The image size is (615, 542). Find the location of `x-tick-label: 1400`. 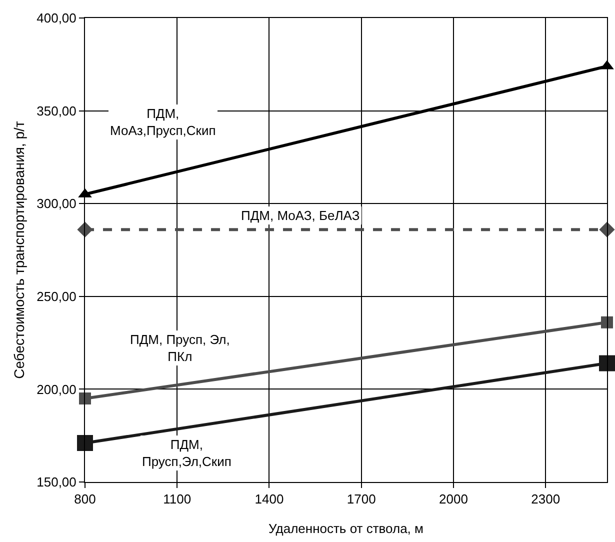

x-tick-label: 1400 is located at coordinates (269, 499).